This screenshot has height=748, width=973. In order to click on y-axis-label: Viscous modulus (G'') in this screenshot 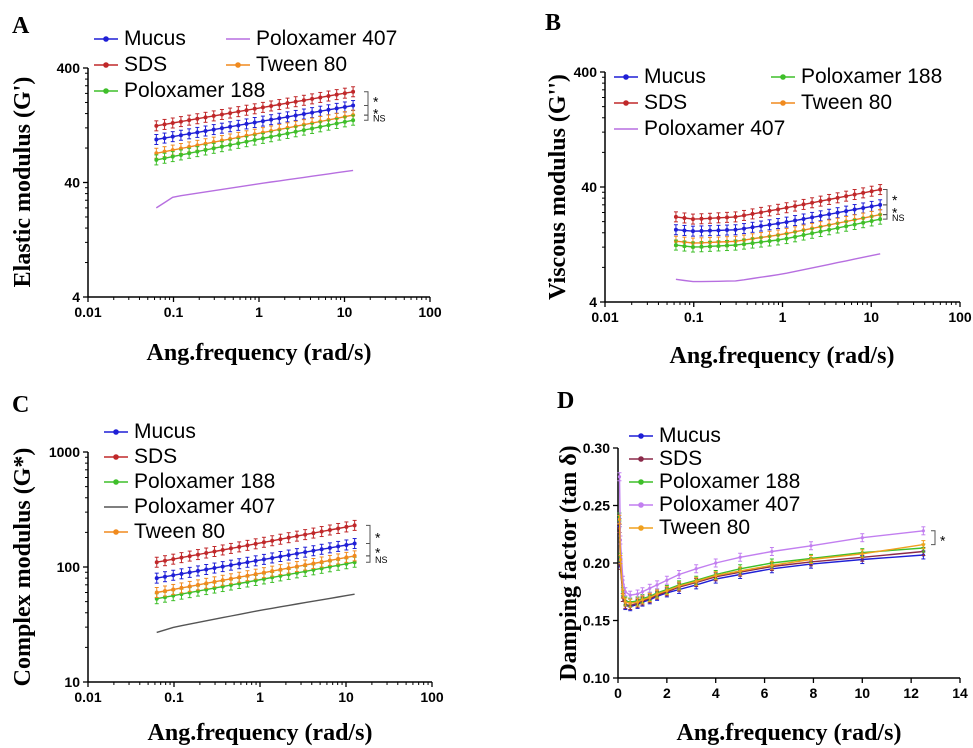, I will do `click(558, 187)`.